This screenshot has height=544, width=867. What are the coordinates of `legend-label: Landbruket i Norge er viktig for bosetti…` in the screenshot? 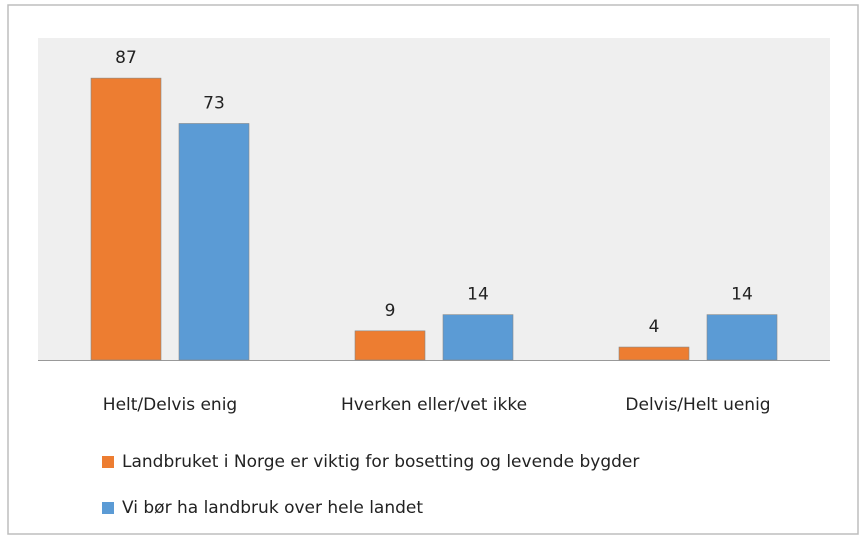 It's located at (380, 462).